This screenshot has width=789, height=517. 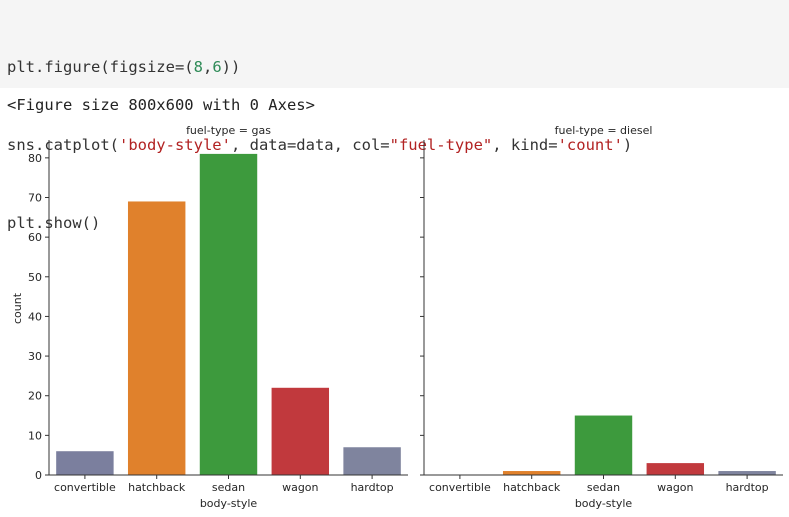 What do you see at coordinates (198, 67) in the screenshot?
I see `code-token: 8` at bounding box center [198, 67].